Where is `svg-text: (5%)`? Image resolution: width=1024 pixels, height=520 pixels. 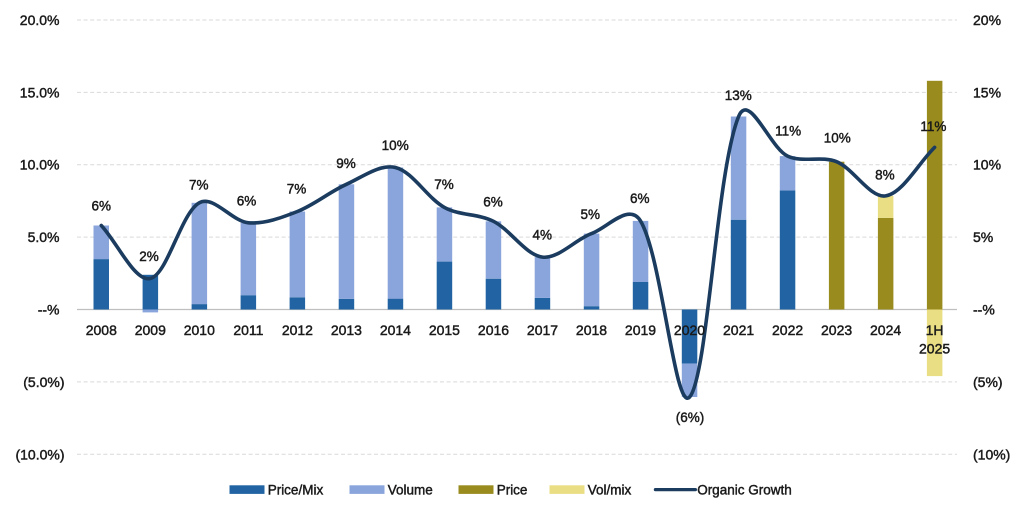
svg-text: (5%) is located at coordinates (988, 382).